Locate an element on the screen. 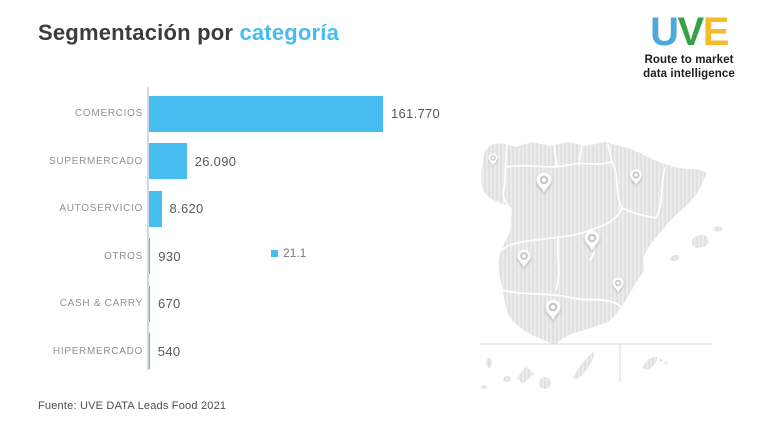  bar-row: CASH & CARRY 670 is located at coordinates (243, 304).